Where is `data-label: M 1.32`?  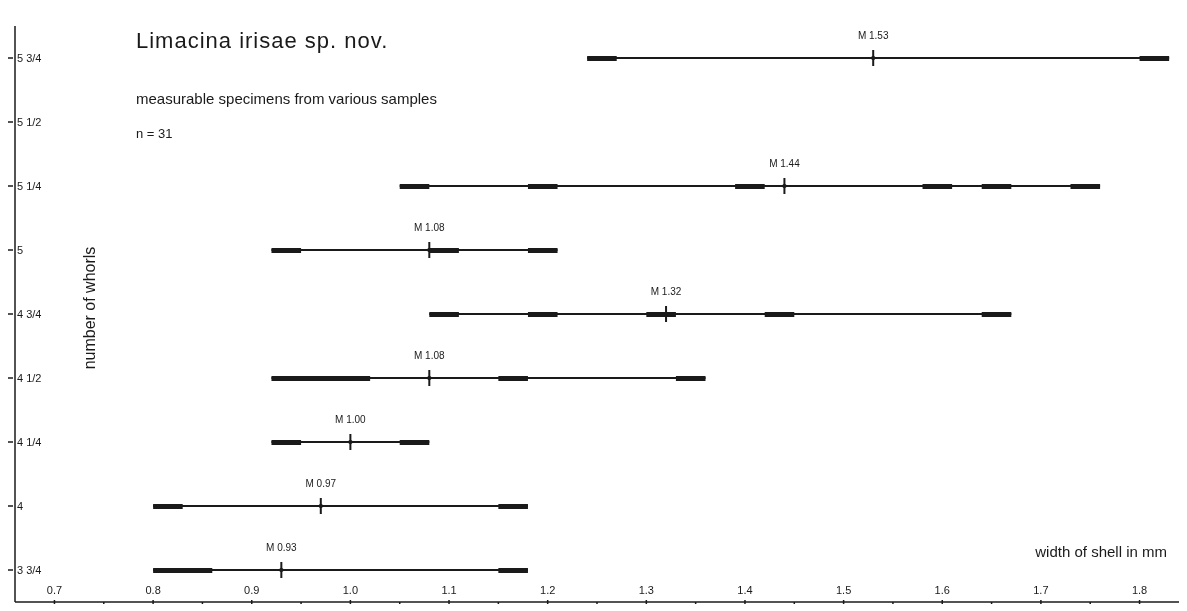
data-label: M 1.32 is located at coordinates (666, 291).